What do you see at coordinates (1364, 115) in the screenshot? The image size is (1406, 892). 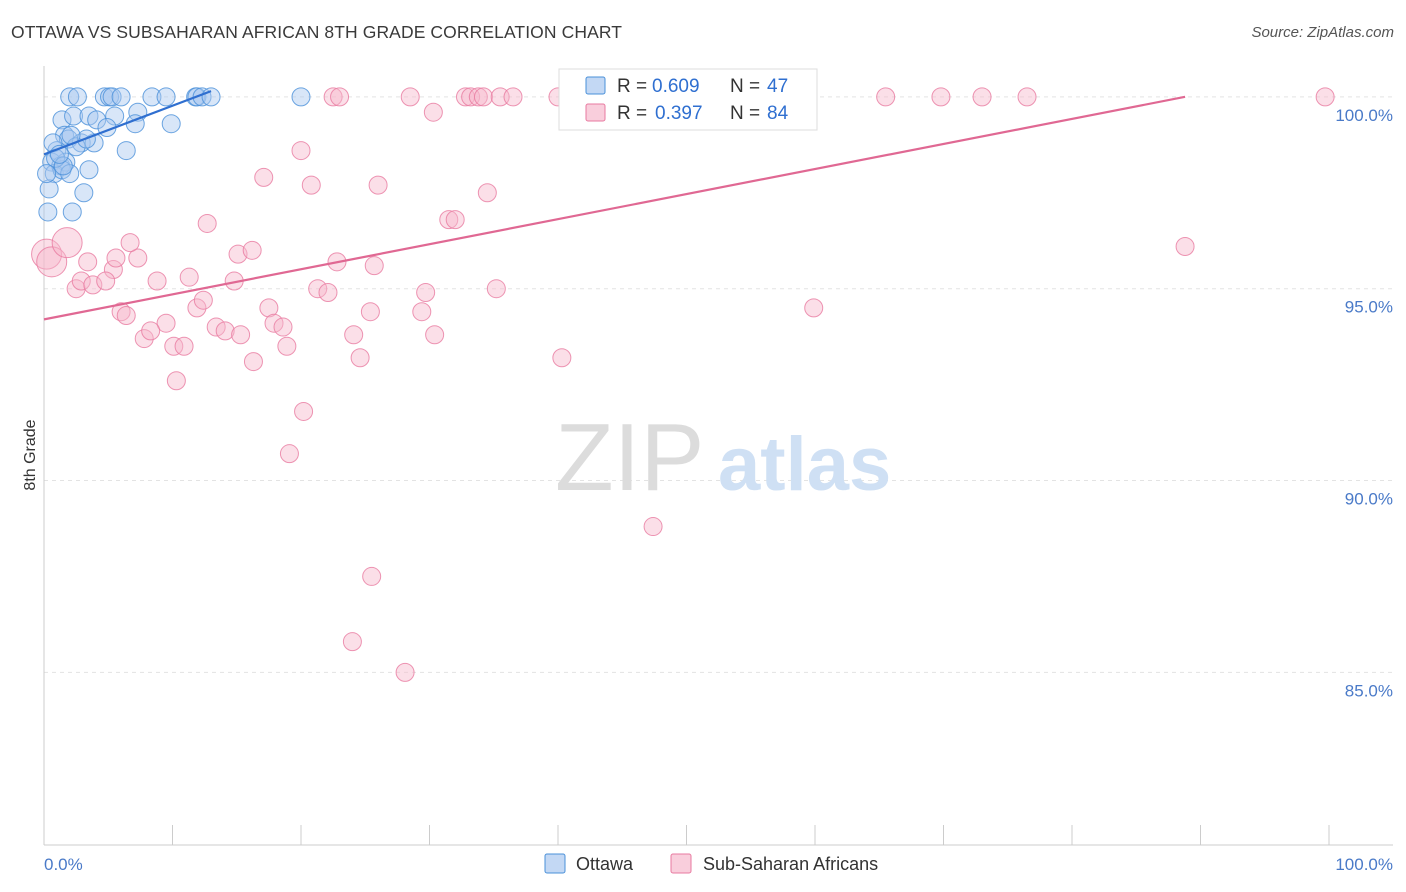 I see `y-tick-label-0: 100.0%` at bounding box center [1364, 115].